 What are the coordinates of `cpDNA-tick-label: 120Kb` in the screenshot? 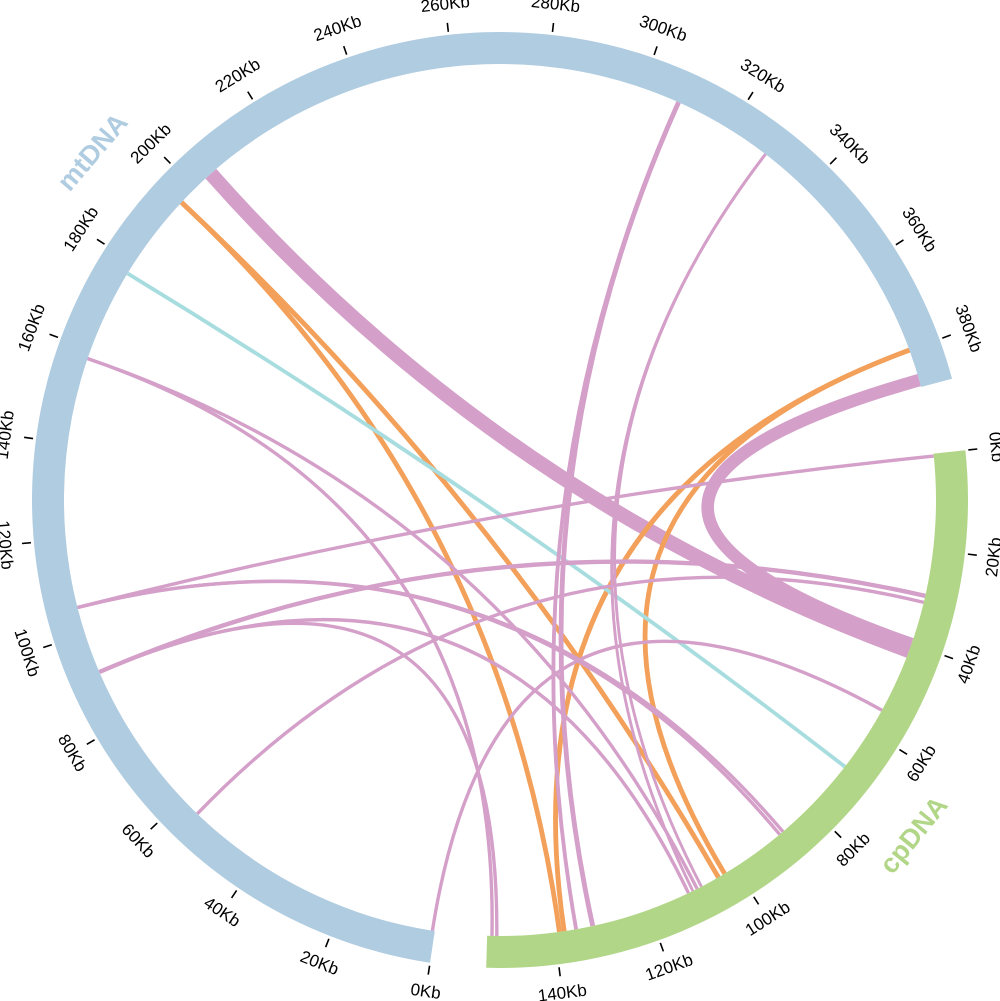 It's located at (669, 967).